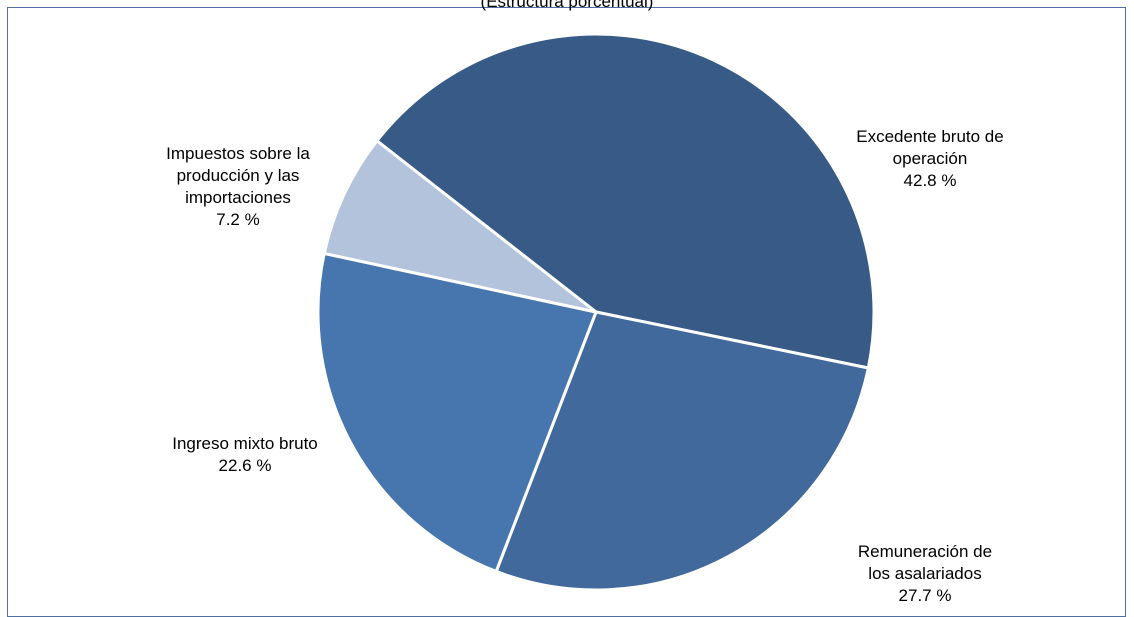  What do you see at coordinates (457, 412) in the screenshot?
I see `slice-ingreso-mixto` at bounding box center [457, 412].